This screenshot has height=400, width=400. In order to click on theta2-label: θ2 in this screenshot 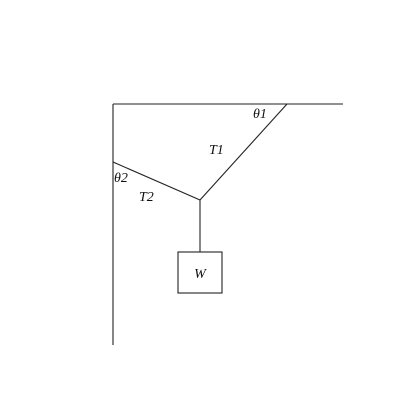, I will do `click(121, 178)`.